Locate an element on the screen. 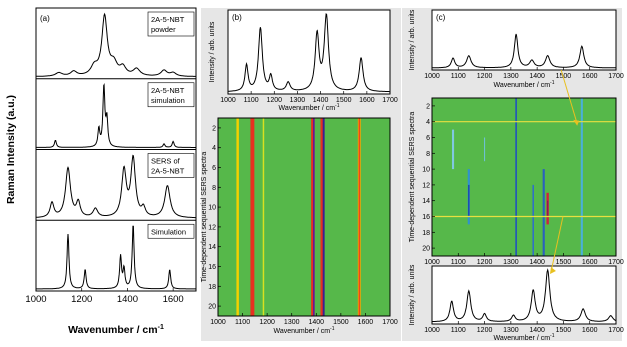 The height and width of the screenshot is (347, 627). panel-c-top-xtick-label: 1000 is located at coordinates (432, 76).